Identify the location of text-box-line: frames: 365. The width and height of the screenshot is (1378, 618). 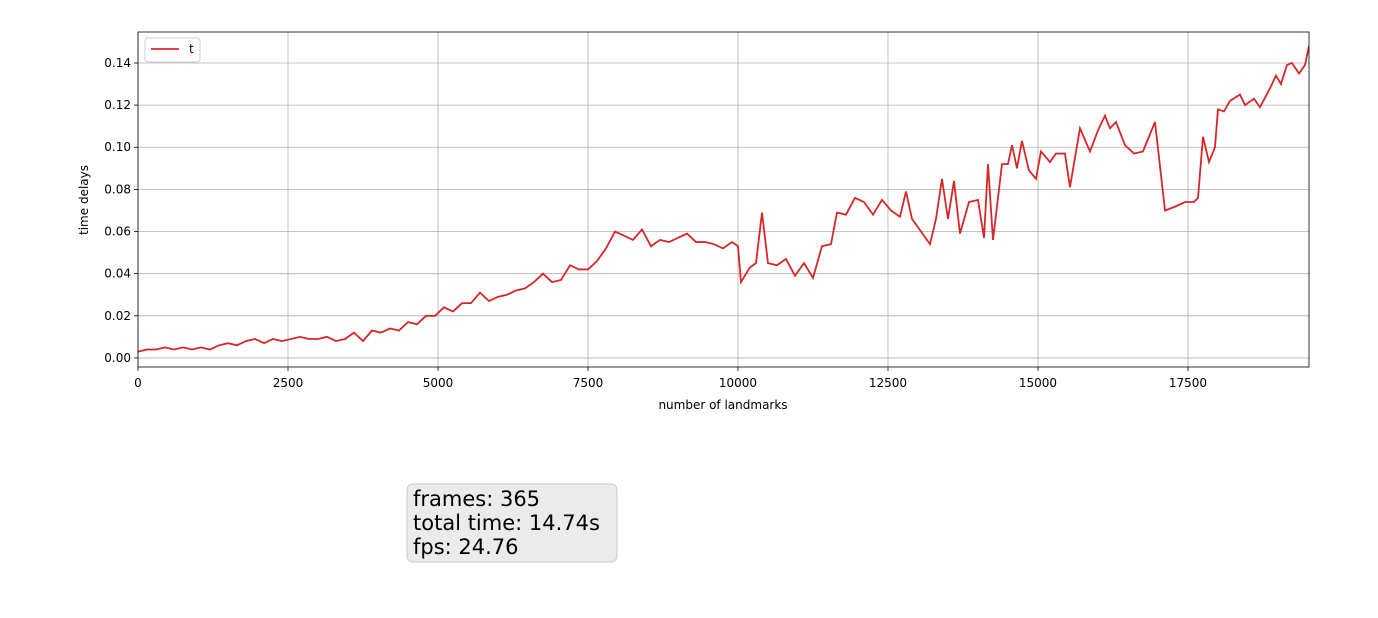
(476, 499).